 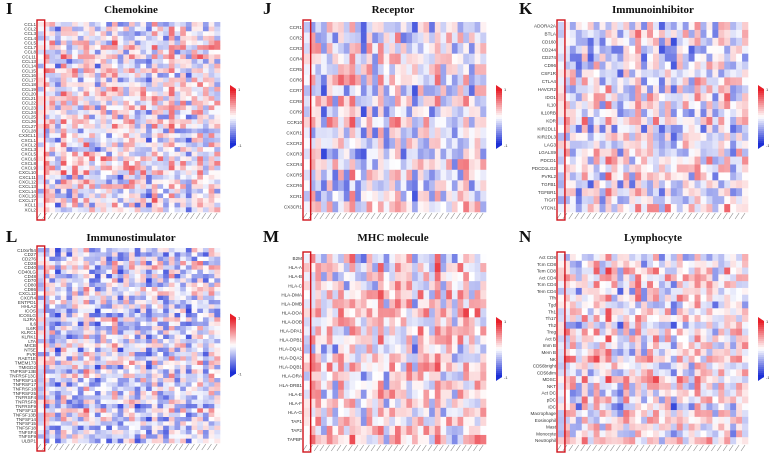 What do you see at coordinates (547, 192) in the screenshot?
I see `row-label: TGFBR1` at bounding box center [547, 192].